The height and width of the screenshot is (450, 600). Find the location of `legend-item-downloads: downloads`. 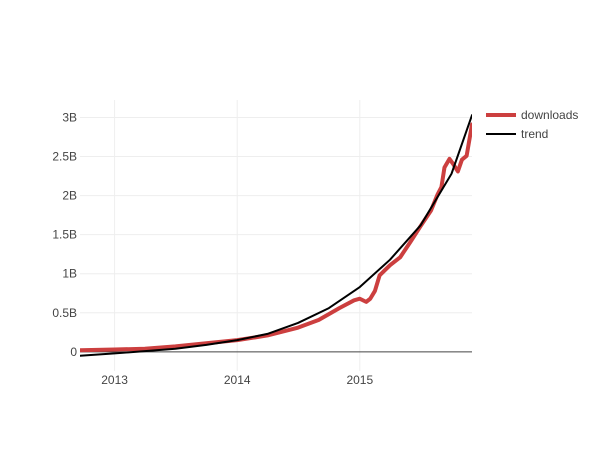

legend-item-downloads: downloads is located at coordinates (532, 115).